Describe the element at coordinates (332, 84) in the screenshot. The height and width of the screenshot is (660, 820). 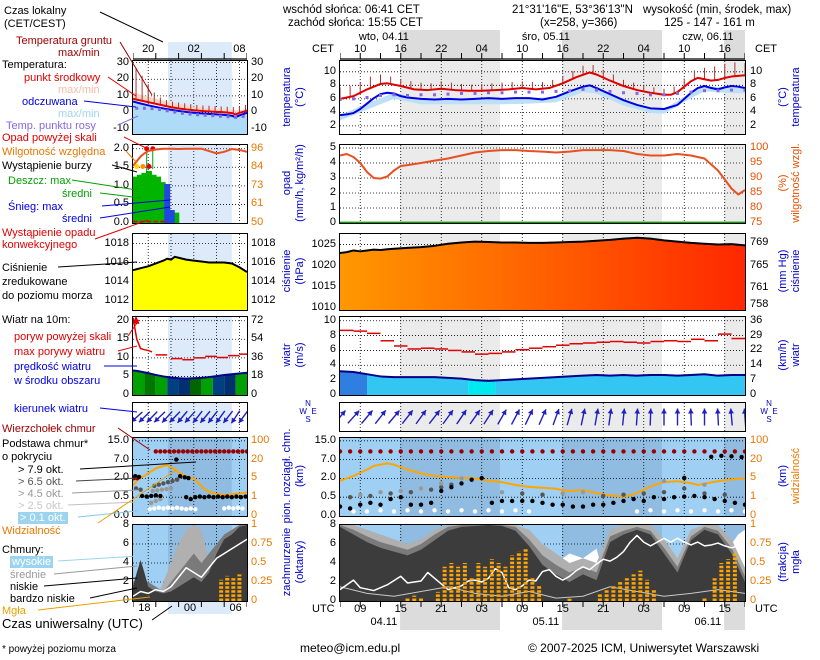
I see `tick-main-temp-left-8: 8` at that location.